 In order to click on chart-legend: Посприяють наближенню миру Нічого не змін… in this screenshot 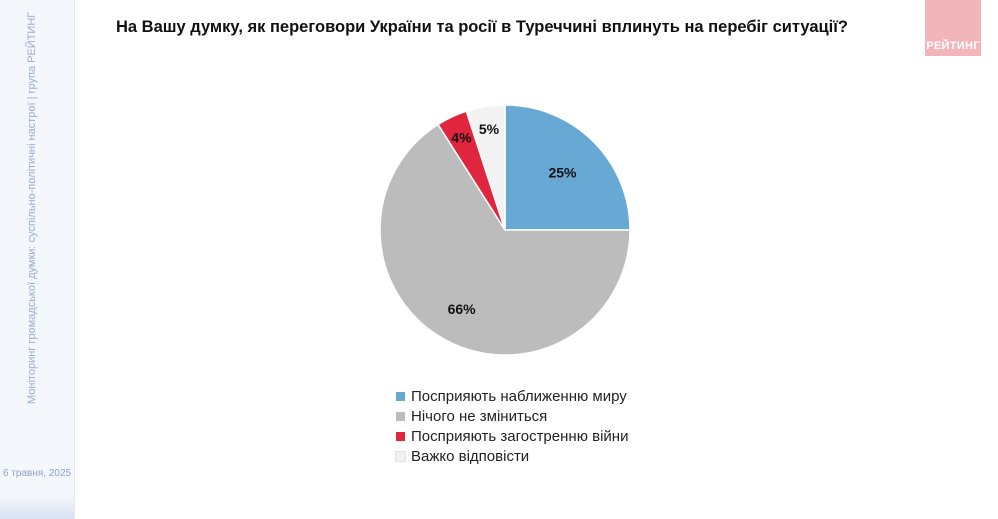, I will do `click(511, 426)`.